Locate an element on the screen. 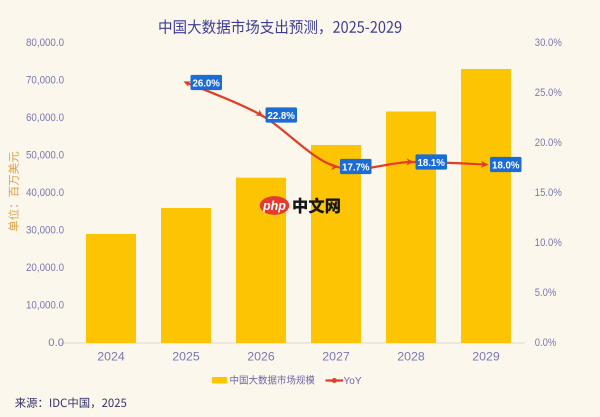  svg-text: 10,000.0 is located at coordinates (45, 305).